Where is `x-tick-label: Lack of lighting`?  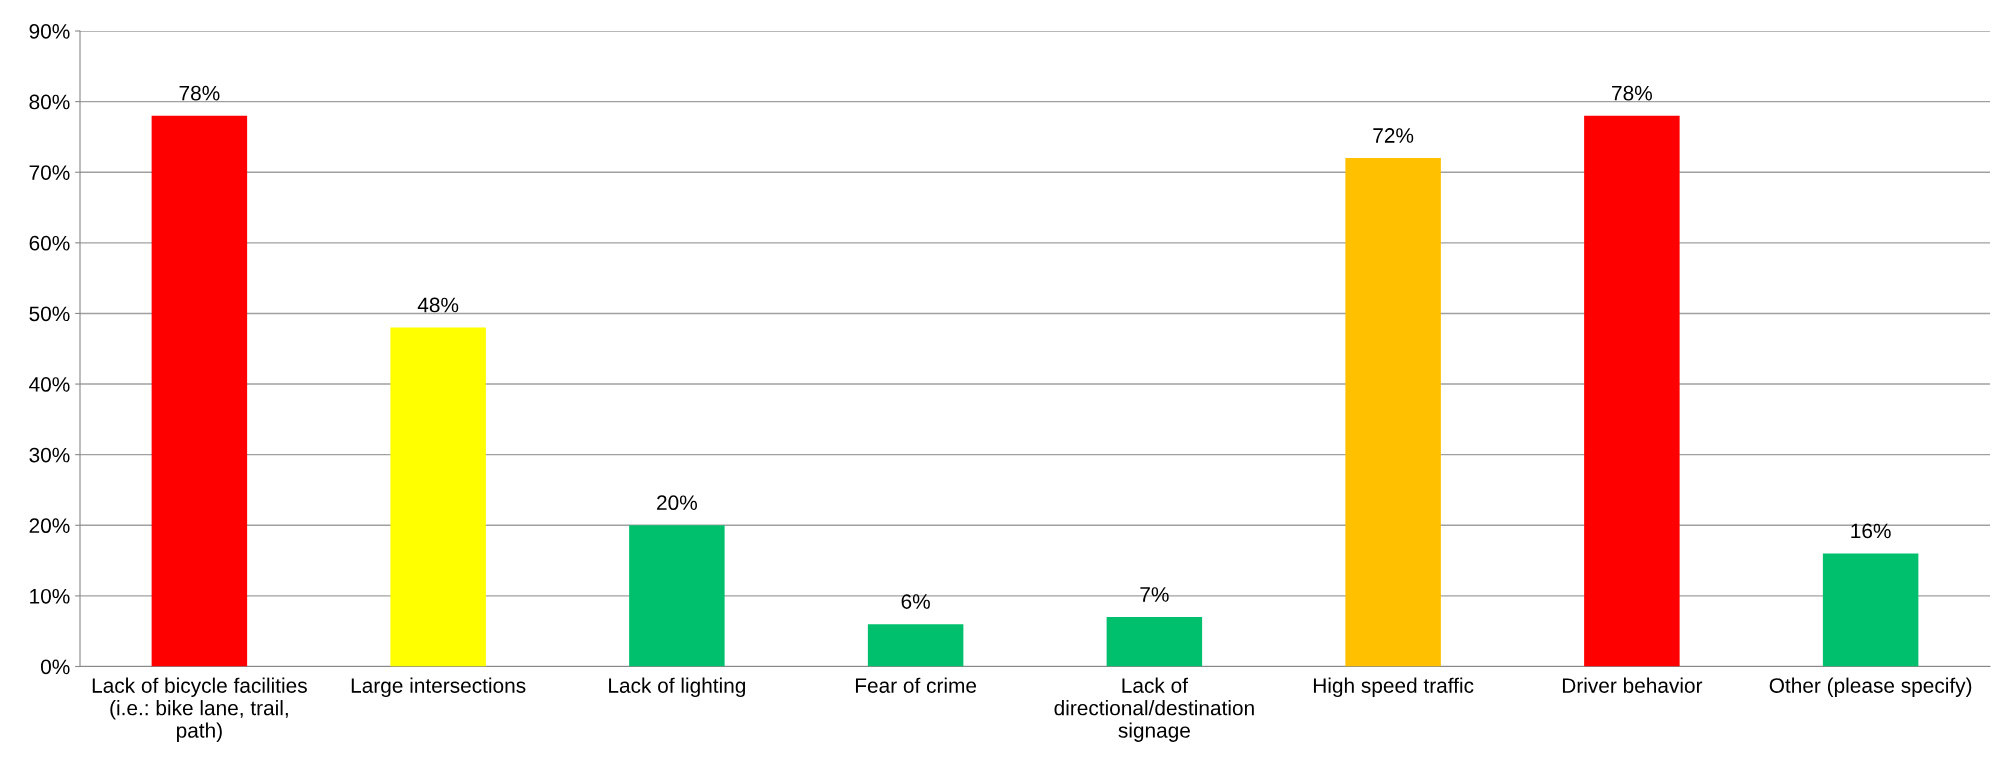
x-tick-label: Lack of lighting is located at coordinates (677, 687).